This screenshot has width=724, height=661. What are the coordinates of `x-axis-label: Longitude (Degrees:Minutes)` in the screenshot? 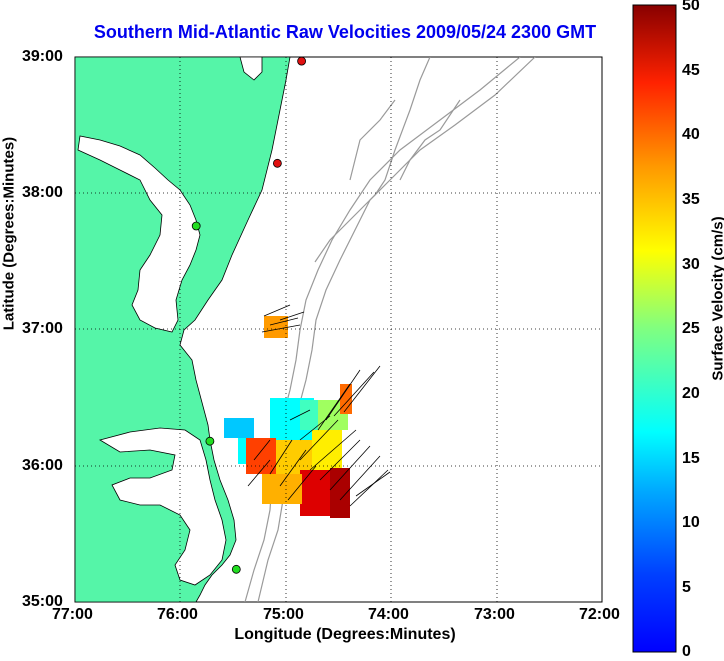 It's located at (345, 635).